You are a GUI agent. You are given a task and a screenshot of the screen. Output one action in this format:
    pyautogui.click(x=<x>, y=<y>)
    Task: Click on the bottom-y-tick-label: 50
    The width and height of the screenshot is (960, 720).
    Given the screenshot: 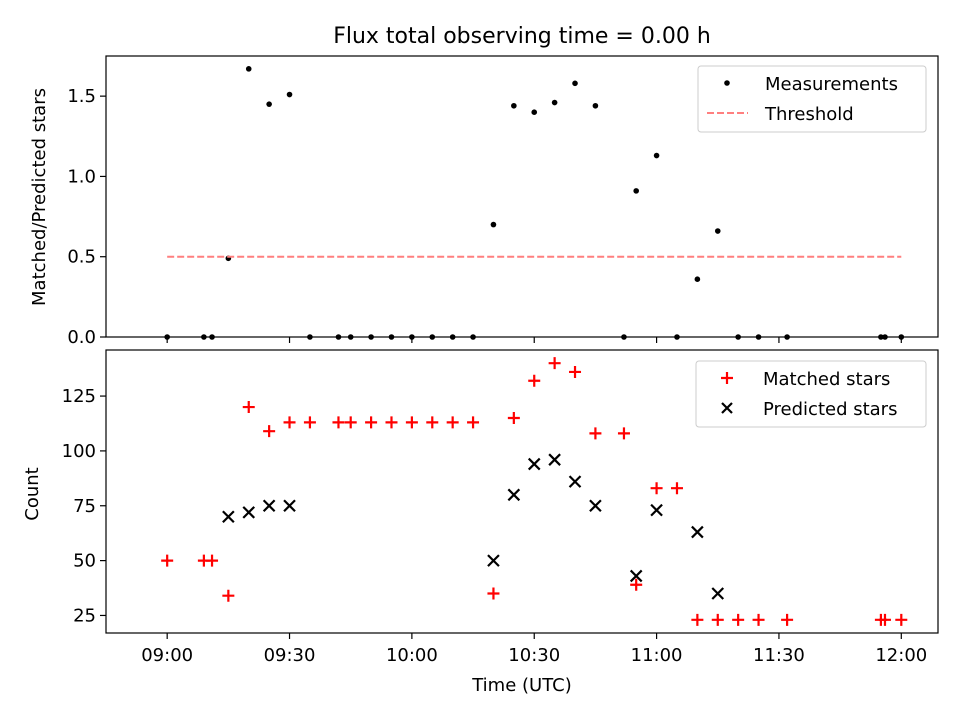 What is the action you would take?
    pyautogui.click(x=84, y=561)
    